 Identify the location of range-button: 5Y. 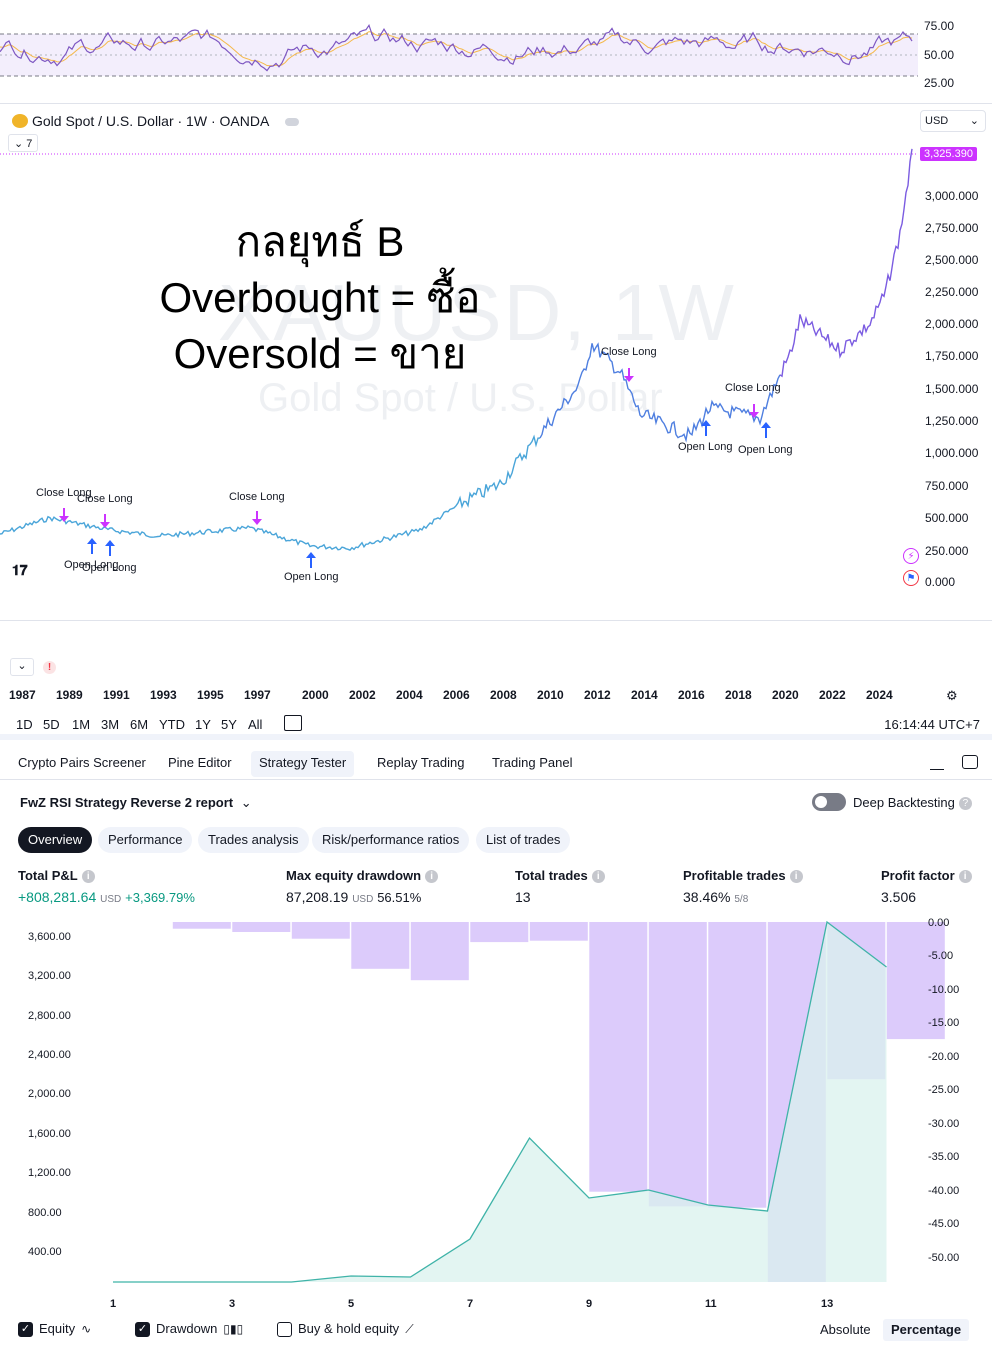
(229, 724).